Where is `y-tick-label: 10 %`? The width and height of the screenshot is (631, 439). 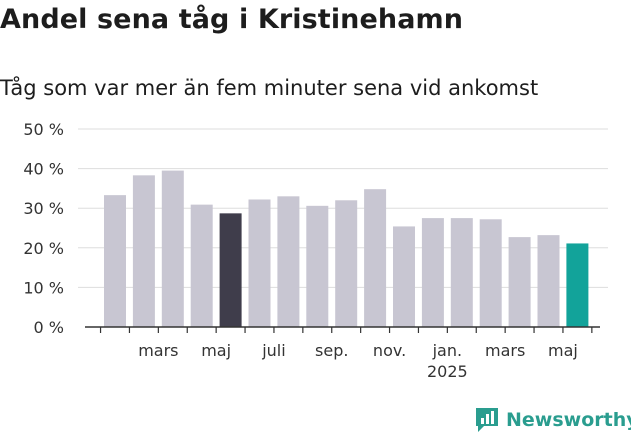
y-tick-label: 10 % is located at coordinates (43, 287).